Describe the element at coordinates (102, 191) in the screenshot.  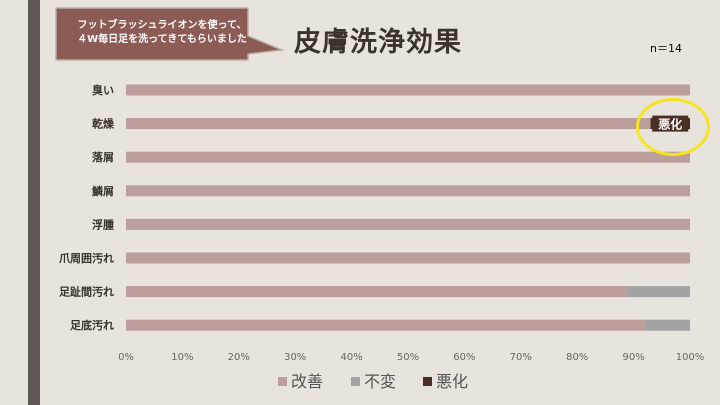
I see `category-label: 鱗屑` at that location.